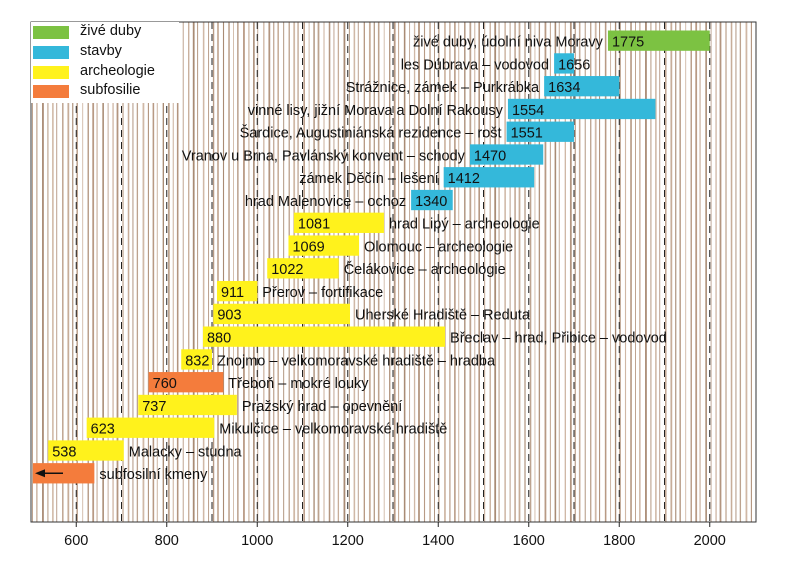  I want to click on bar-value-label: 1340, so click(431, 202).